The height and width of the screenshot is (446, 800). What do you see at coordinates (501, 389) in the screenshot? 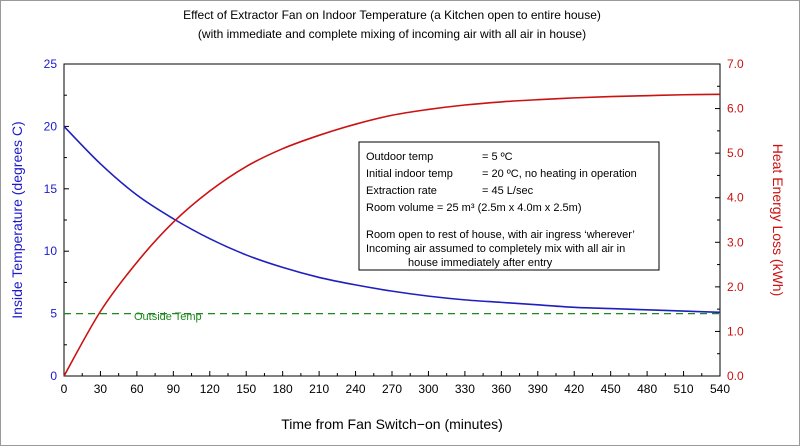
I see `x-tick-label: 360` at bounding box center [501, 389].